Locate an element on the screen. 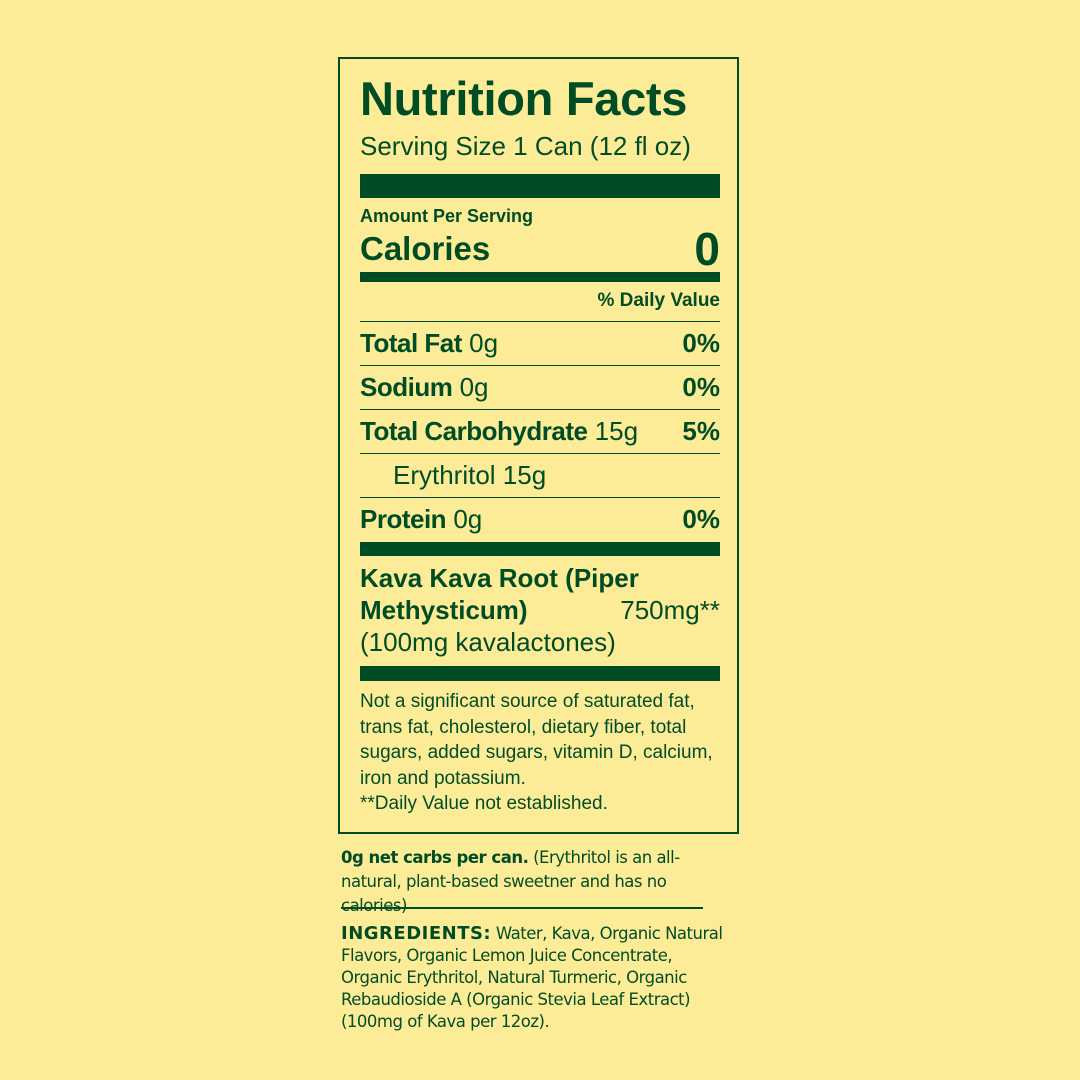  net-carbs-bold: 0g net carbs per can. is located at coordinates (435, 857).